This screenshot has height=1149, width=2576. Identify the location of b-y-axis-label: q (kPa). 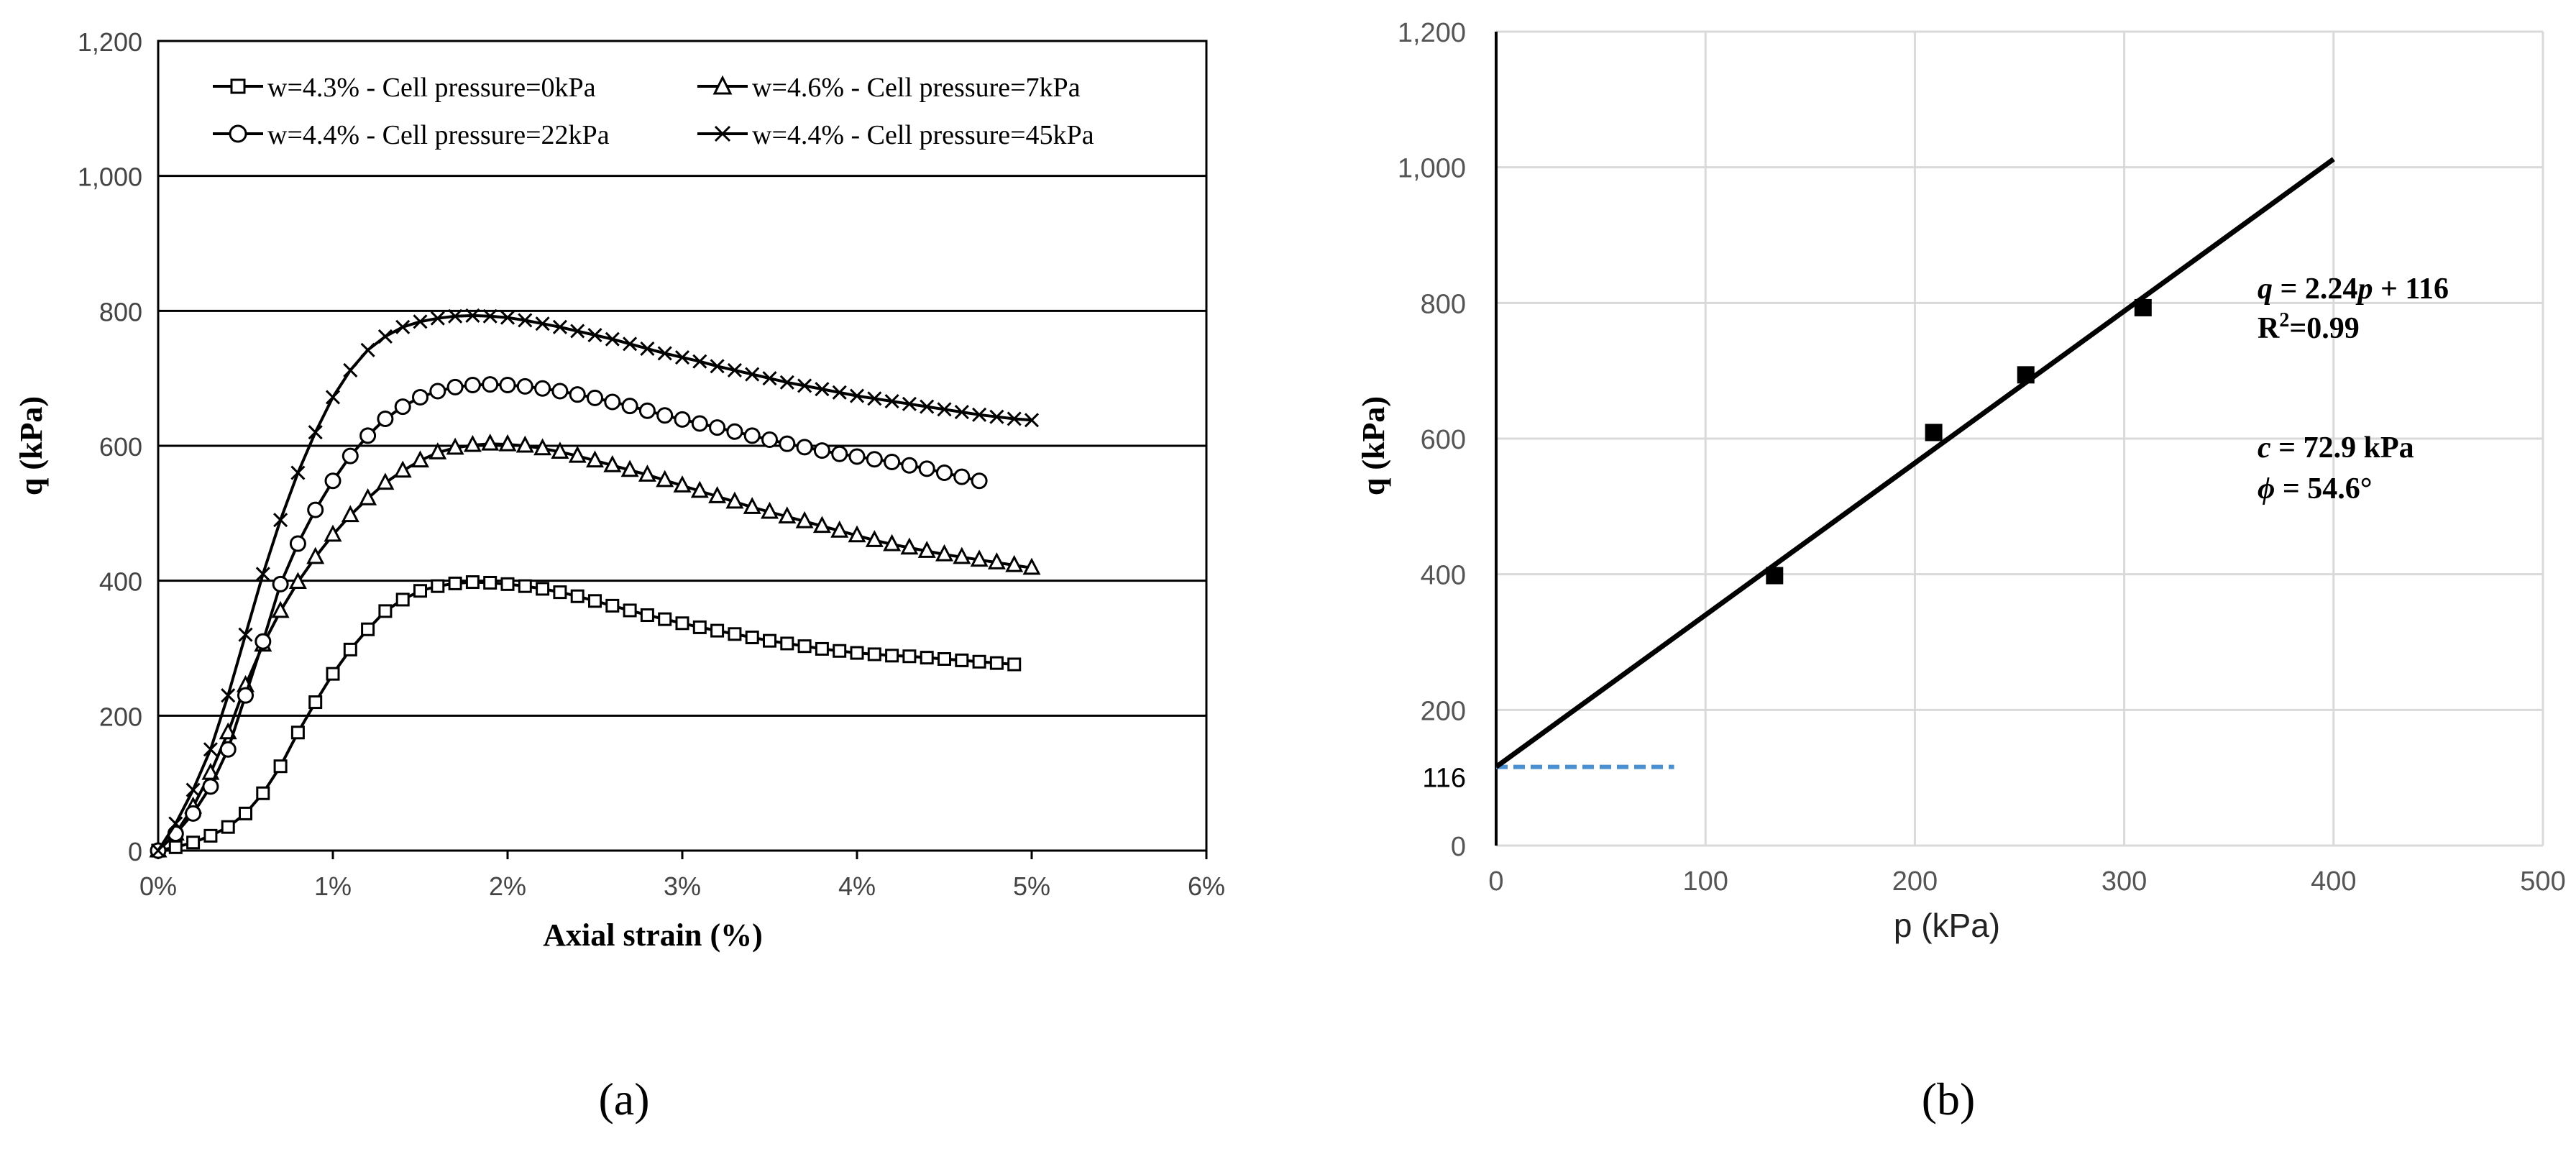
(1373, 445).